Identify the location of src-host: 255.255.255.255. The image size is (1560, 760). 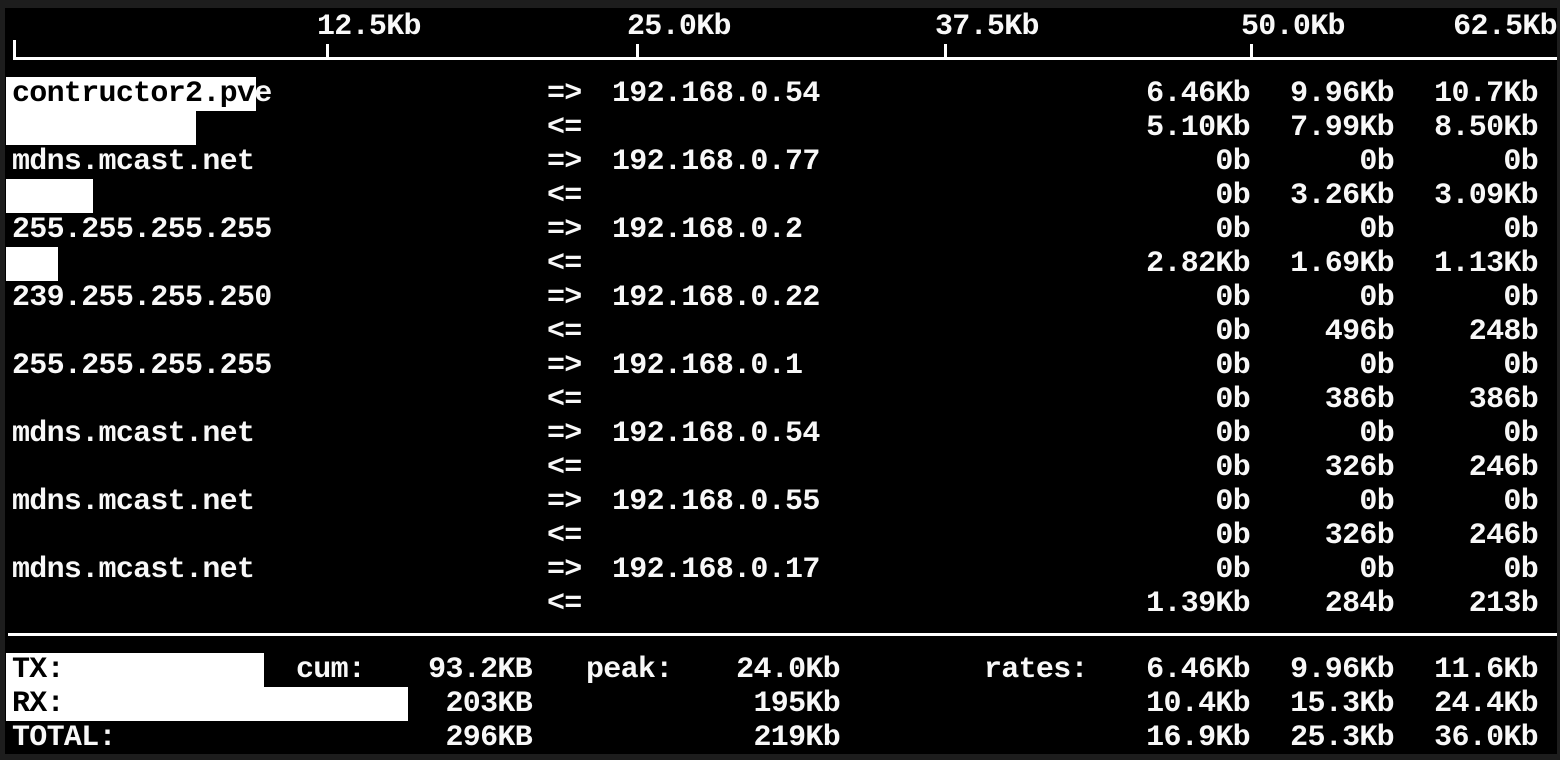
(142, 366).